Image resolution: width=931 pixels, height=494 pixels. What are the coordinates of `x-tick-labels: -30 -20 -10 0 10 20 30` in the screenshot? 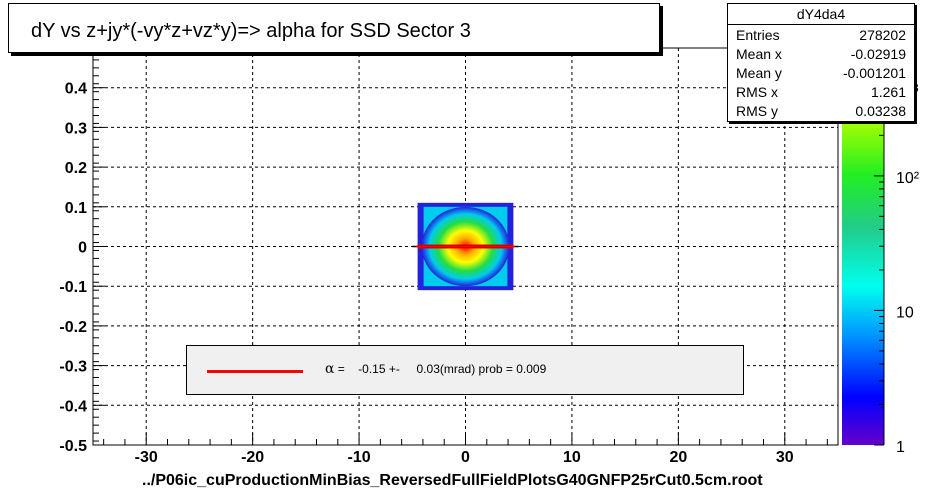 It's located at (464, 457).